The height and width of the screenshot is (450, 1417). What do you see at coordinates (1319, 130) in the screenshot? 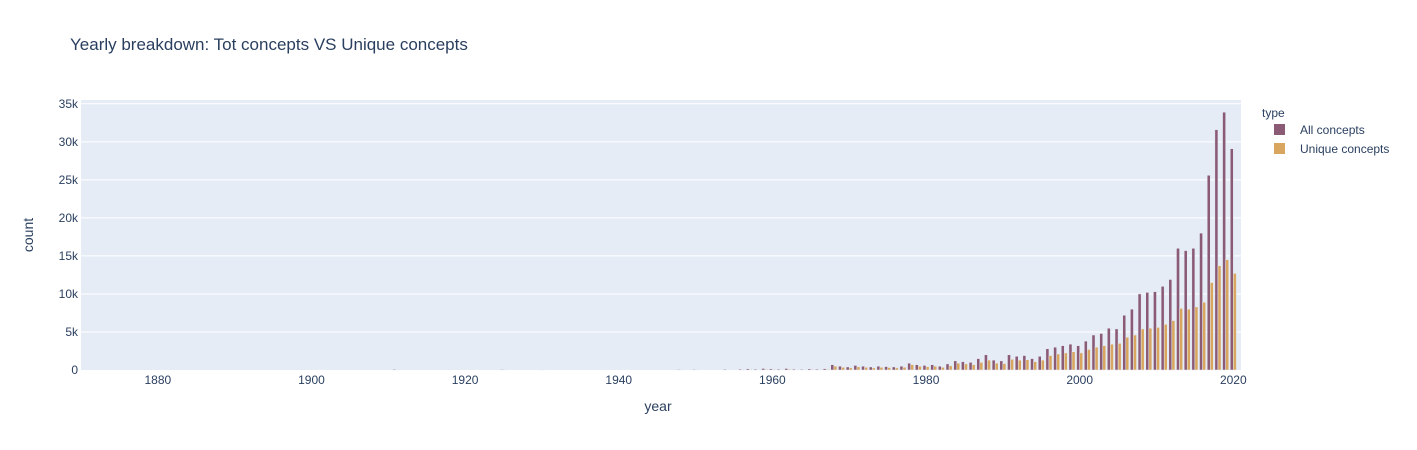
I see `legend-item-all-concepts: All concepts` at bounding box center [1319, 130].